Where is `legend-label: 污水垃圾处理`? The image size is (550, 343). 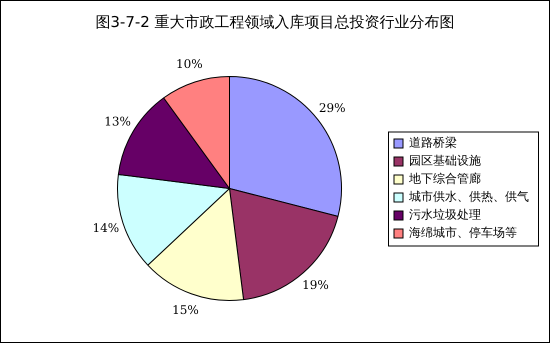
legend-label: 污水垃圾处理 is located at coordinates (445, 215).